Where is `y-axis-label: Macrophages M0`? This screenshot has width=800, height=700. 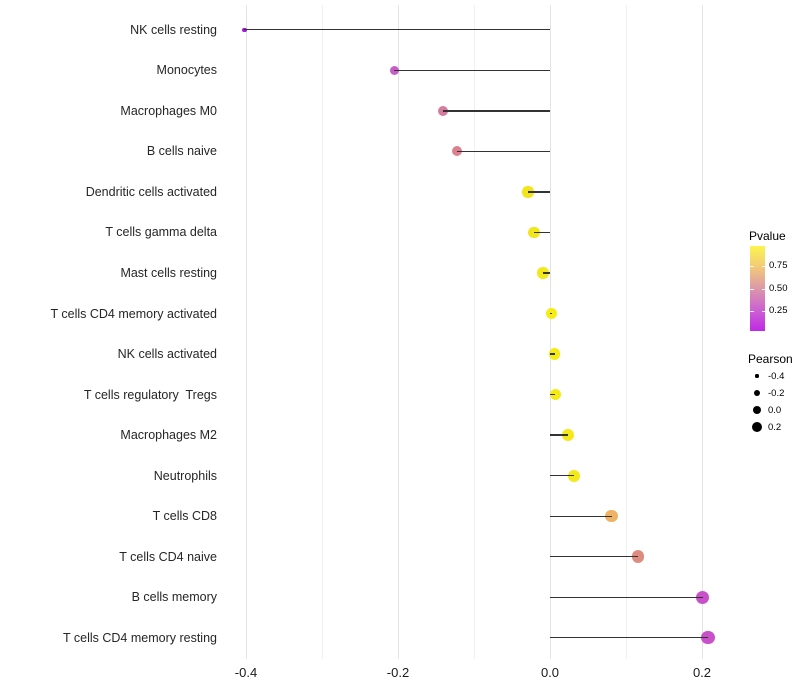
y-axis-label: Macrophages M0 is located at coordinates (168, 110).